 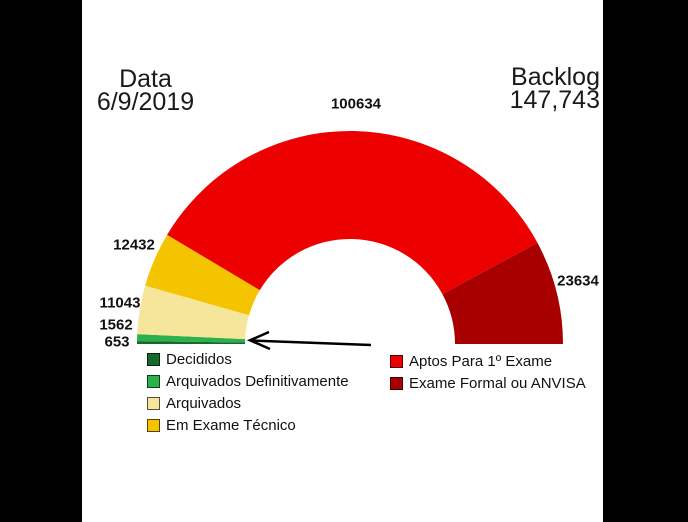 I want to click on segment-value-label: 12432, so click(x=134, y=245).